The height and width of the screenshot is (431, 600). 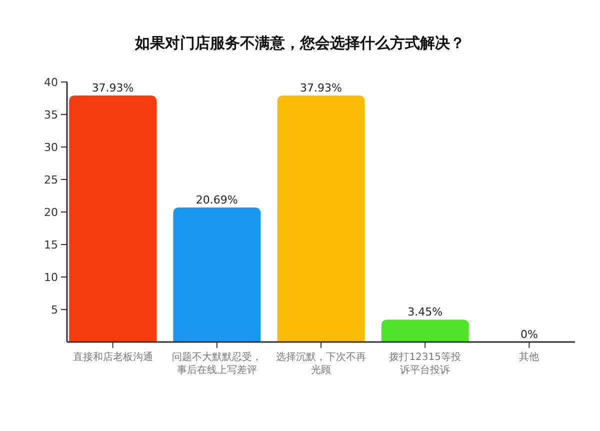 What do you see at coordinates (51, 245) in the screenshot?
I see `y-tick-label: 15` at bounding box center [51, 245].